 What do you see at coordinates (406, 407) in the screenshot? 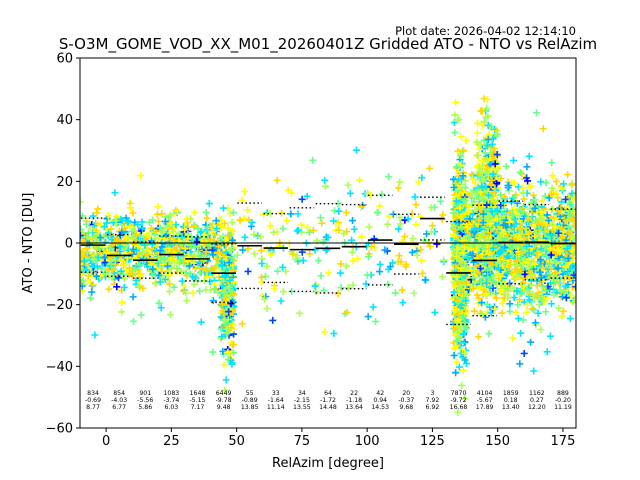
I see `bin-std-label: 9.68` at bounding box center [406, 407].